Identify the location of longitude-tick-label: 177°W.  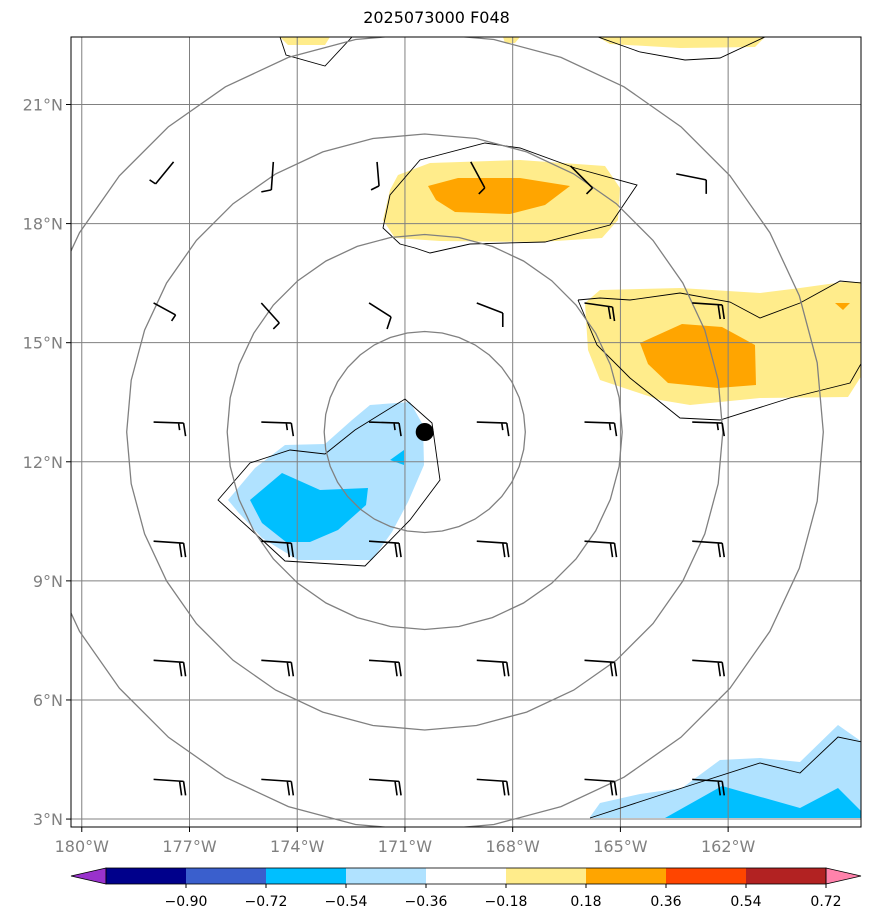
(189, 846).